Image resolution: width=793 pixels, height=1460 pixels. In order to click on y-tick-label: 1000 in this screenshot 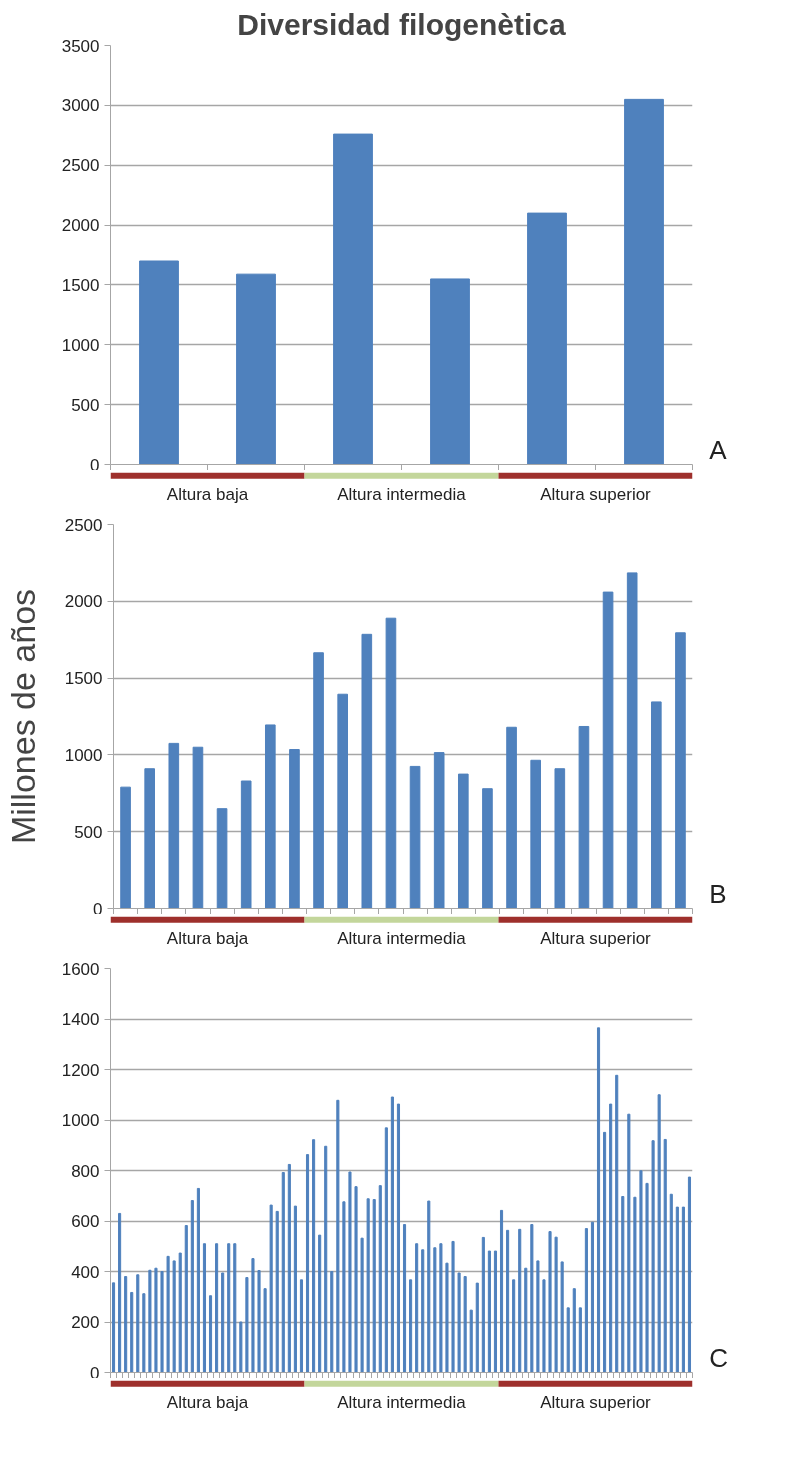, I will do `click(80, 345)`.